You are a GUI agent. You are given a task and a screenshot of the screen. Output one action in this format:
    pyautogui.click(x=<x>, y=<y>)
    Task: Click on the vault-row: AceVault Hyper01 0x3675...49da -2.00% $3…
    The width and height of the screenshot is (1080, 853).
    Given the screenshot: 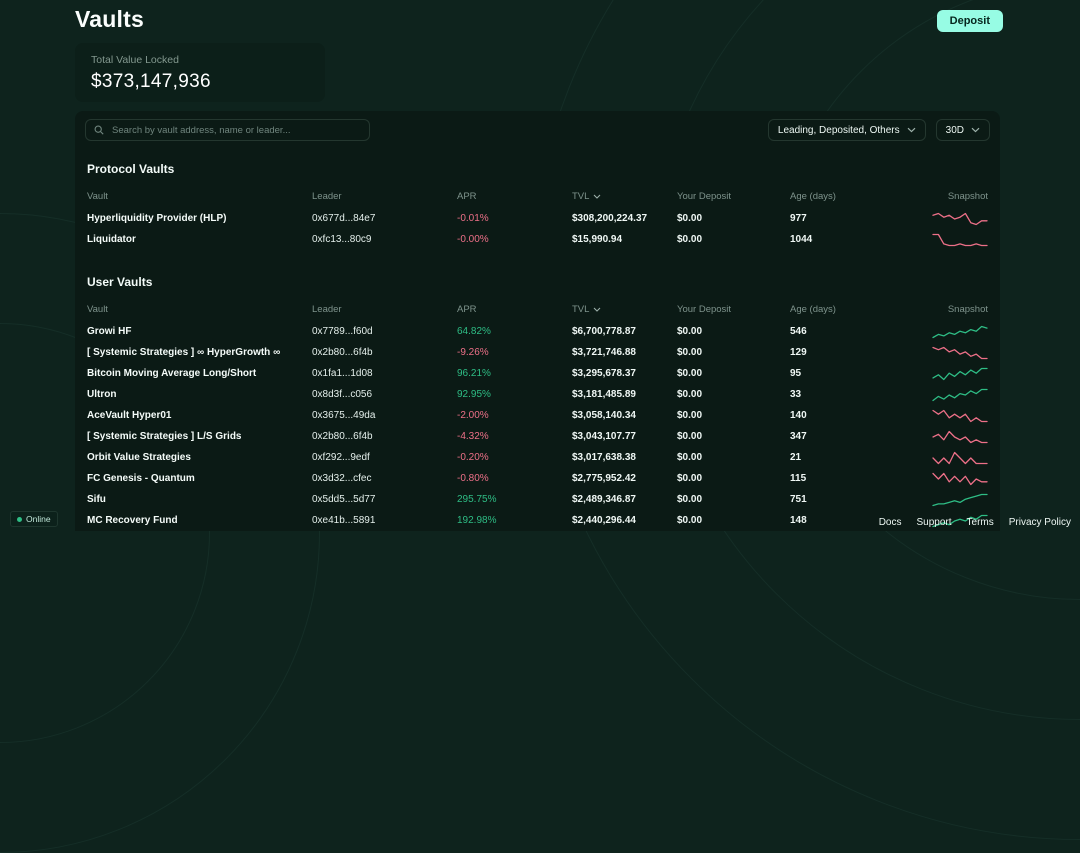 What is the action you would take?
    pyautogui.click(x=537, y=415)
    